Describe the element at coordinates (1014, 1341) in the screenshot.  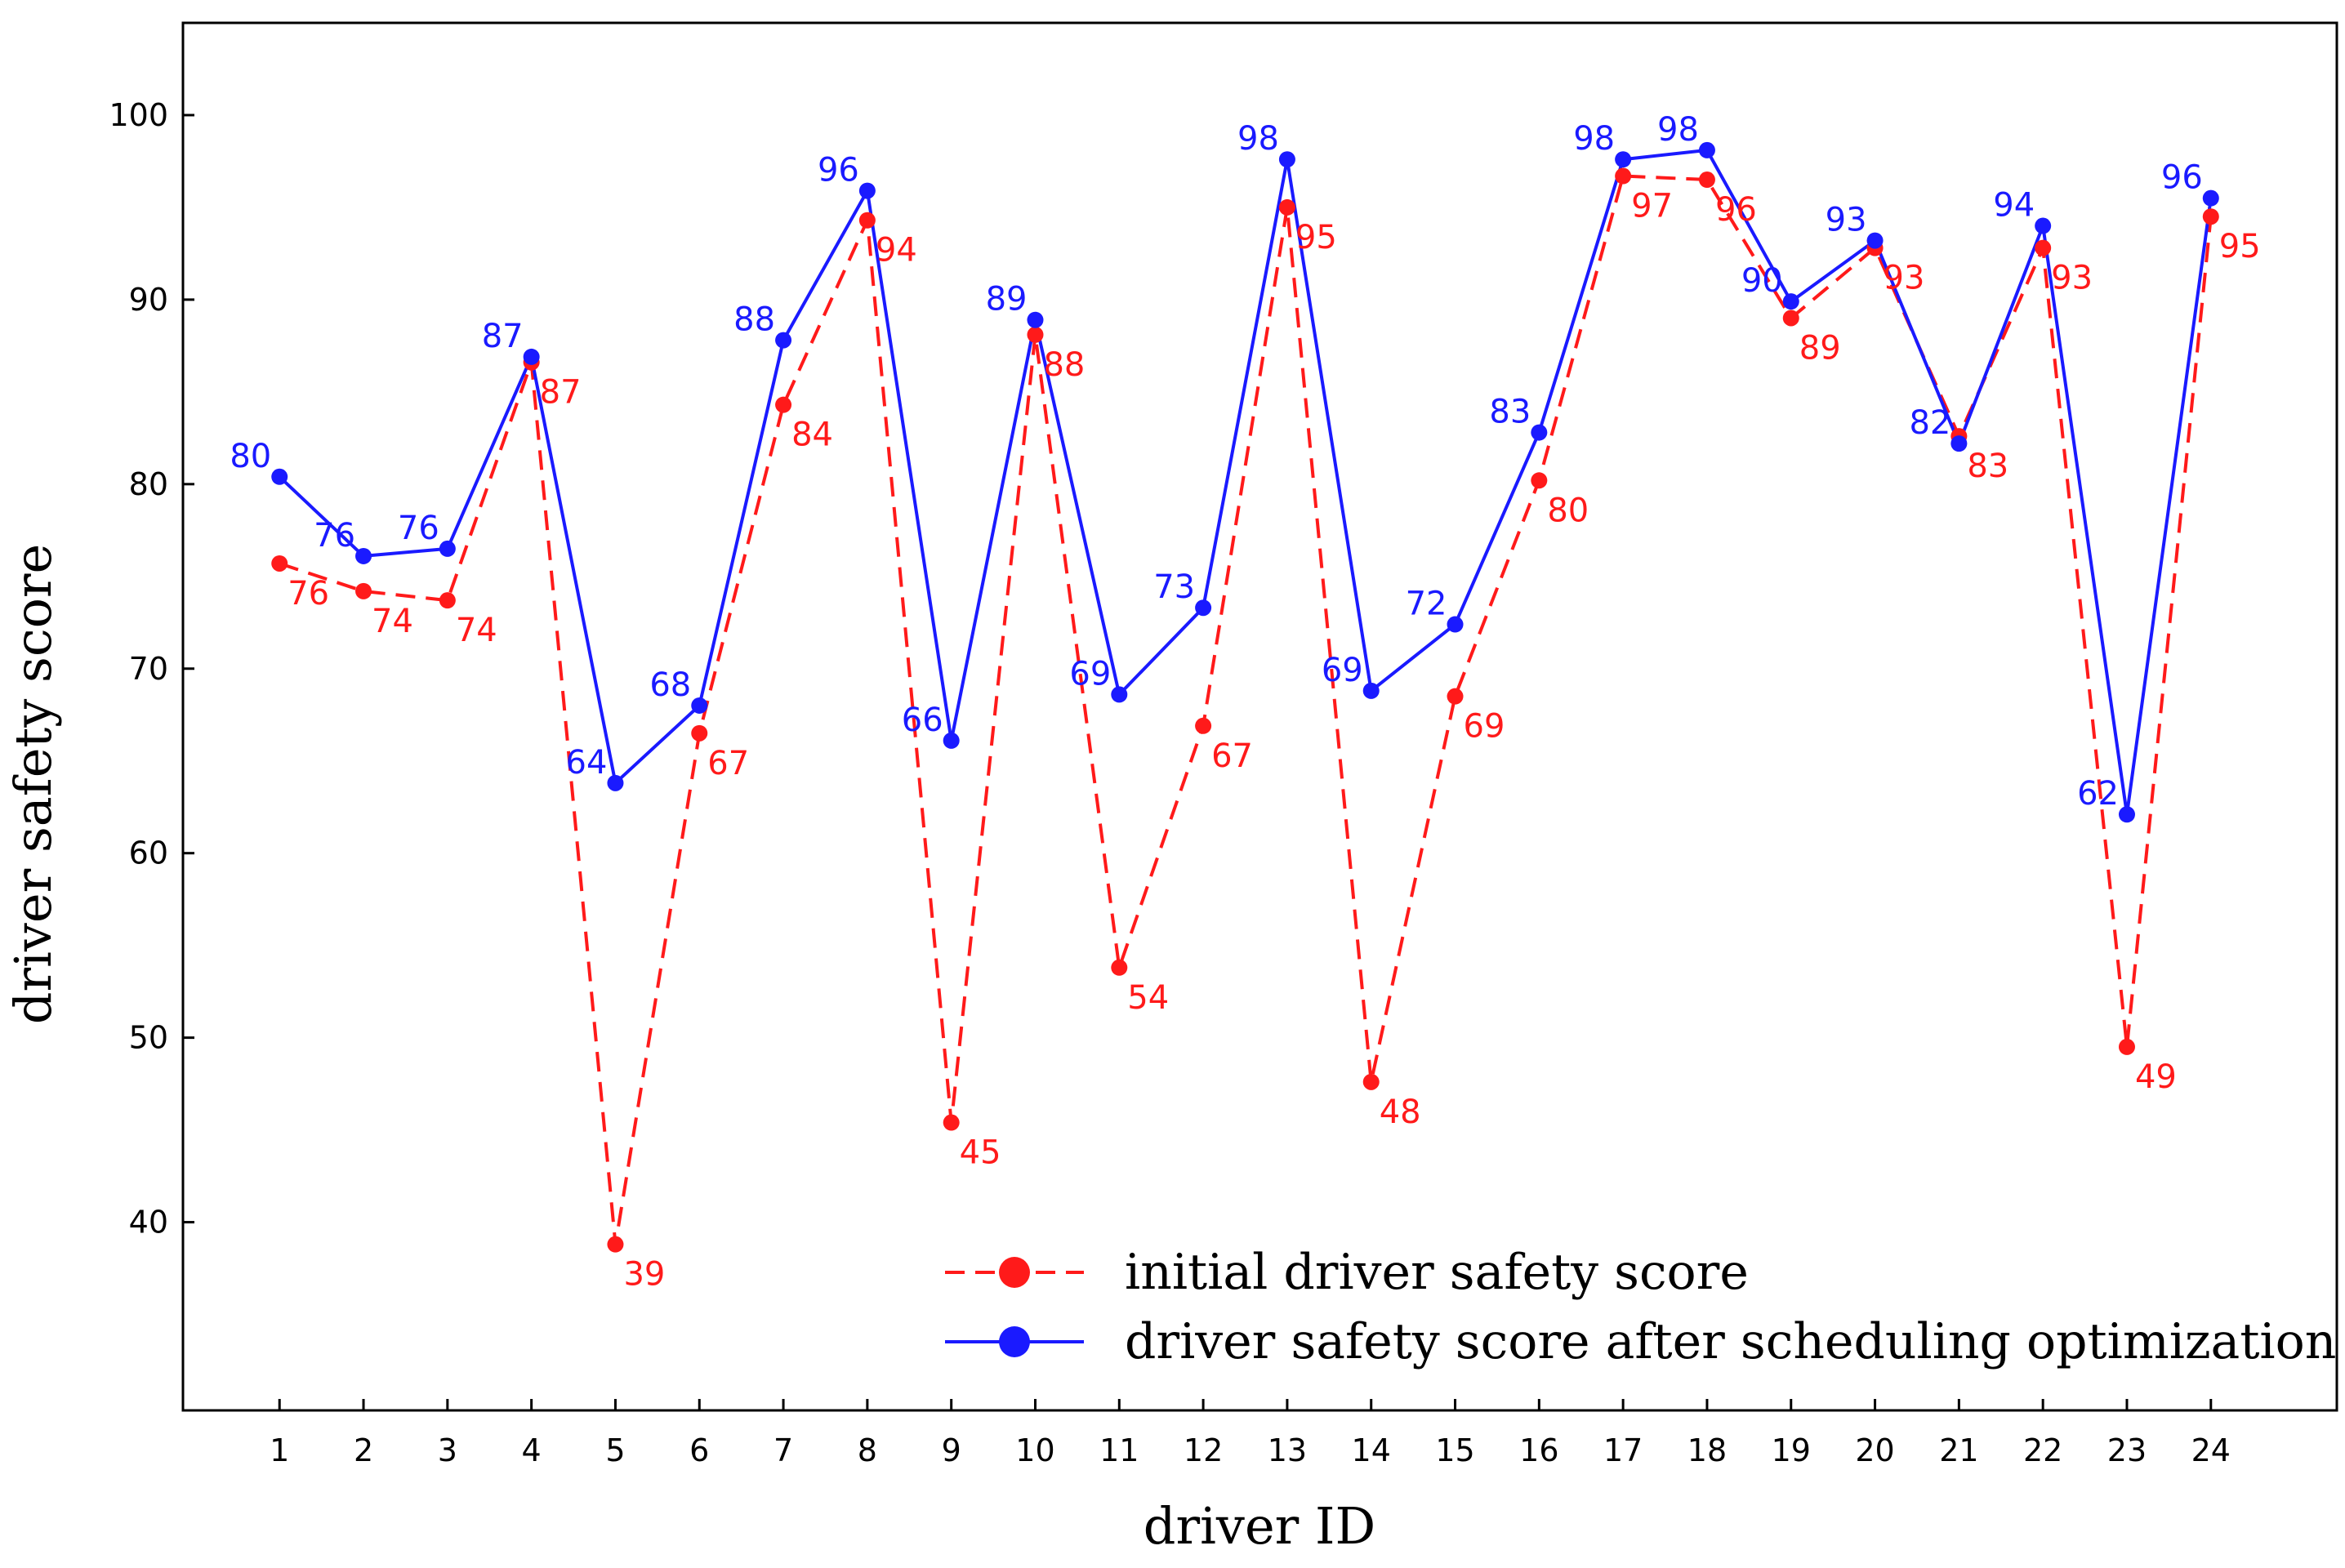
I see `legend-marker-optimized` at that location.